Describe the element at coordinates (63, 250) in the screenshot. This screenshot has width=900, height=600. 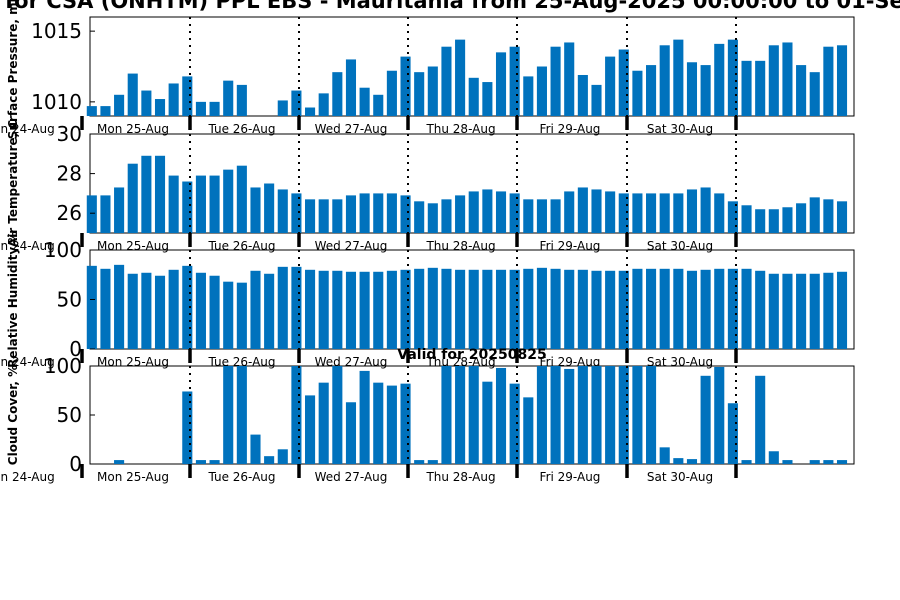
I see `y-tick-label: 100` at that location.